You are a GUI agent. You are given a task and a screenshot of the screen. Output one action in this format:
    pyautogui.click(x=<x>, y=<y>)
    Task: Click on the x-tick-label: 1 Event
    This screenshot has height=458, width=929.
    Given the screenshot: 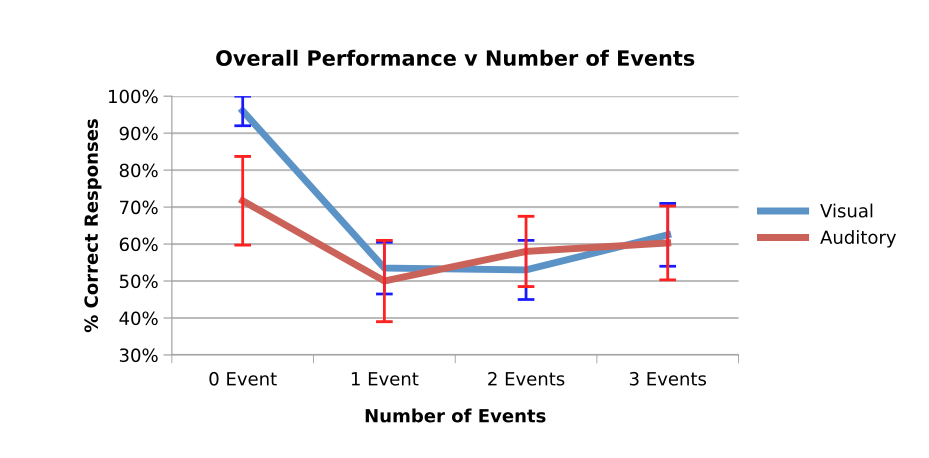 What is the action you would take?
    pyautogui.click(x=385, y=379)
    